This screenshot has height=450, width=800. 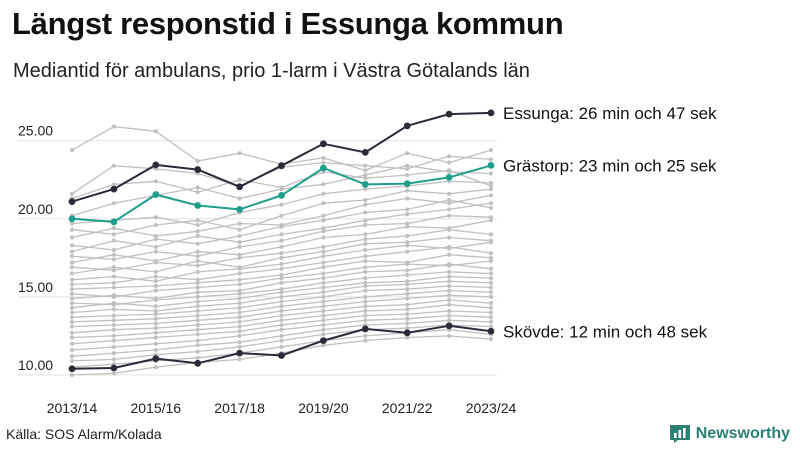 What do you see at coordinates (35, 131) in the screenshot?
I see `y-tick-label: 25.00` at bounding box center [35, 131].